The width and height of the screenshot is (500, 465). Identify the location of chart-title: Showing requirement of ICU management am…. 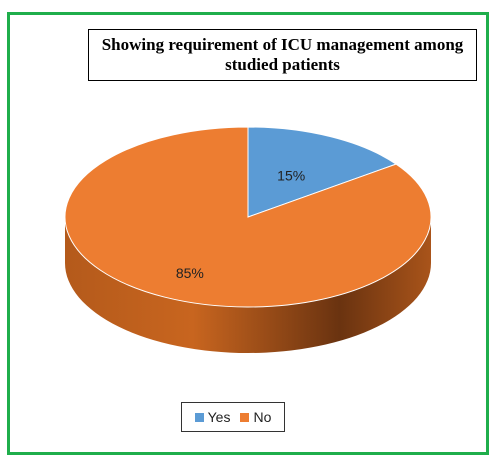
(282, 54).